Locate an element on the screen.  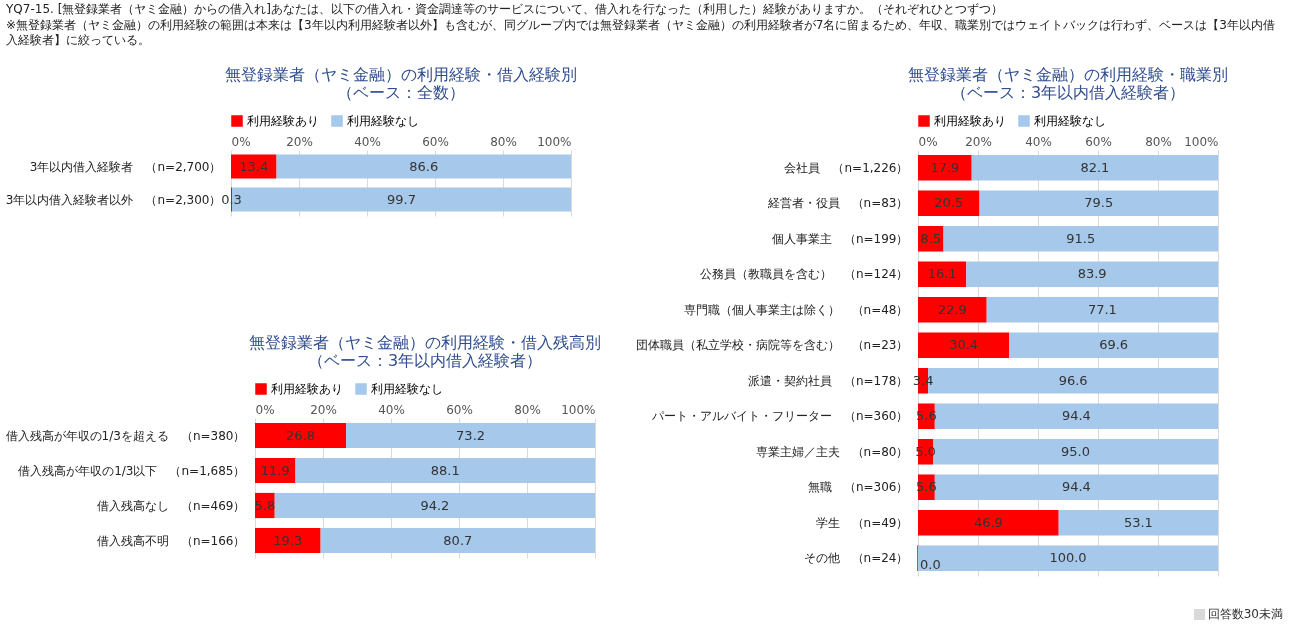
chart-title: 無登録業者（ヤミ金融）の利用経験・職業別 is located at coordinates (1068, 74).